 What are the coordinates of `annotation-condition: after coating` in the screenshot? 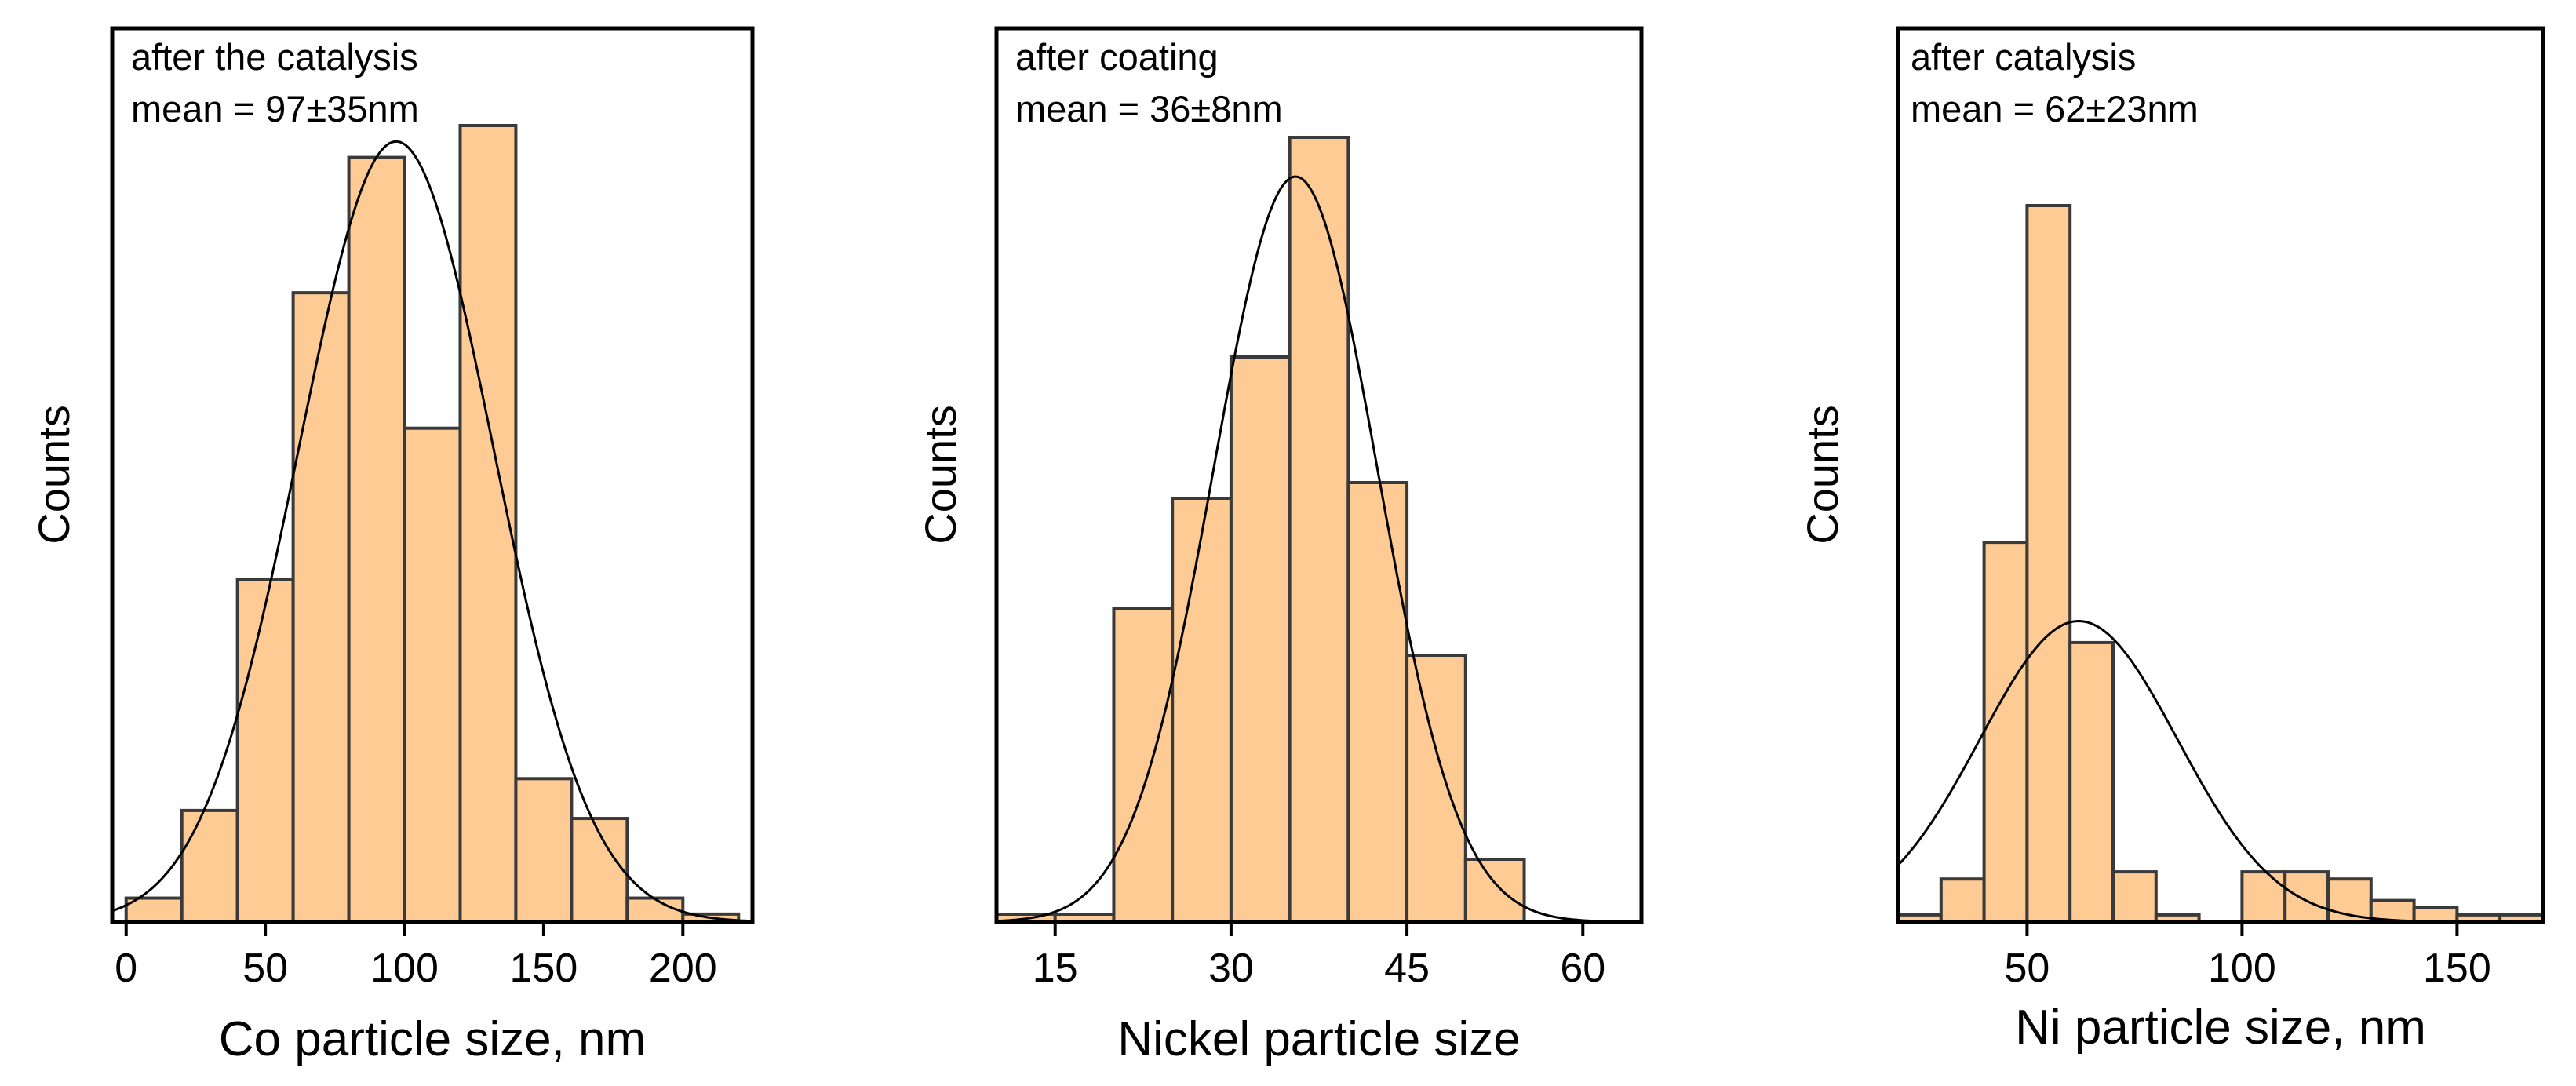 It's located at (1117, 57).